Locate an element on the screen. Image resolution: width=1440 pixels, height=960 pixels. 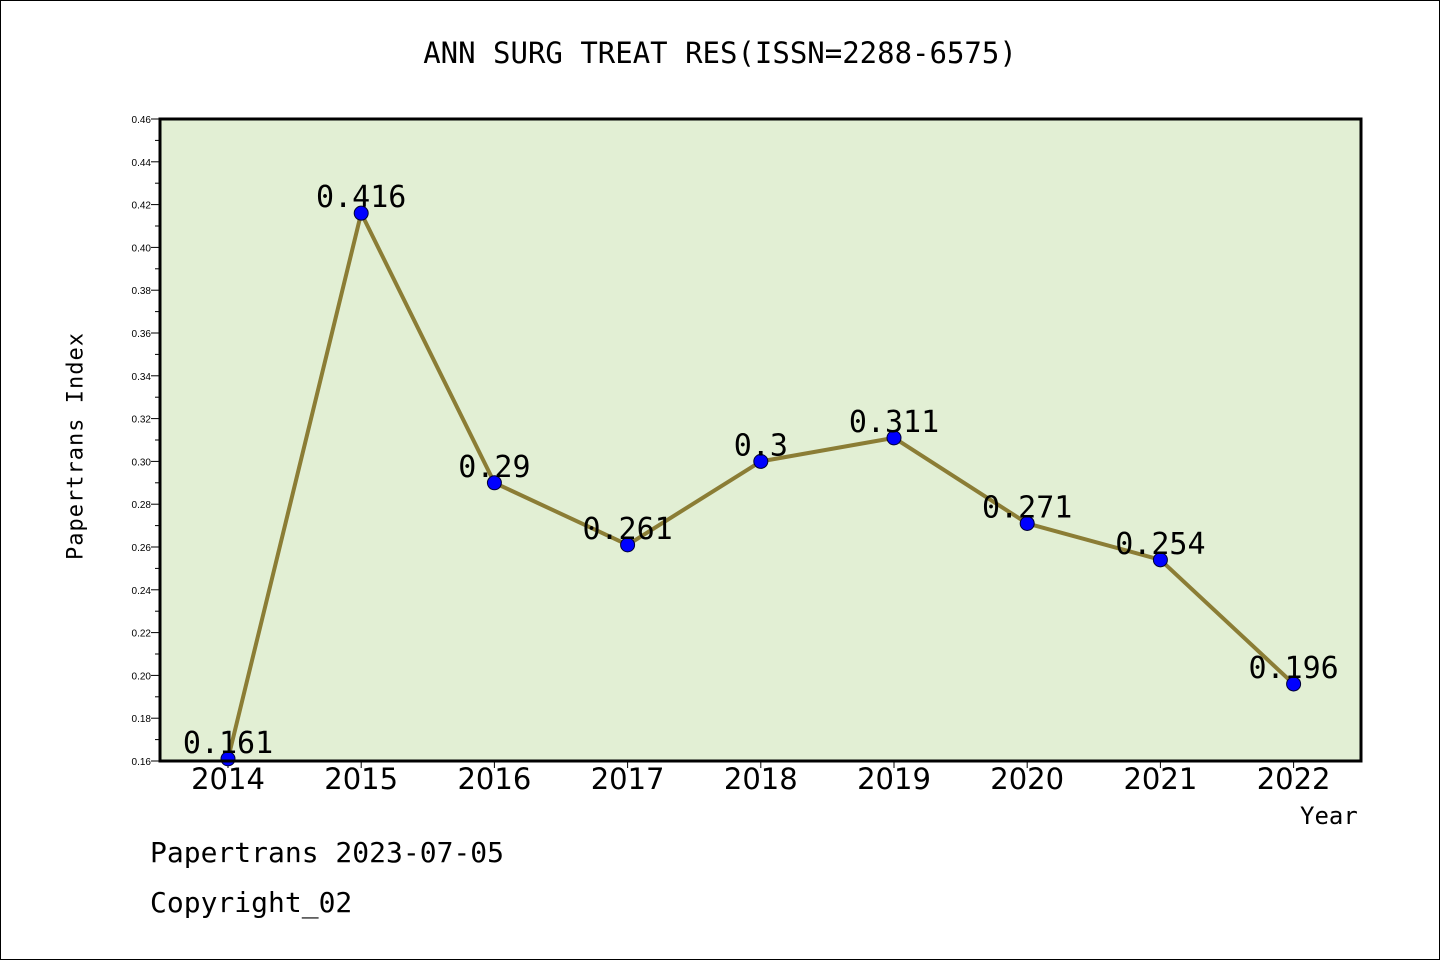
x-tick-label: 2021 is located at coordinates (1160, 779).